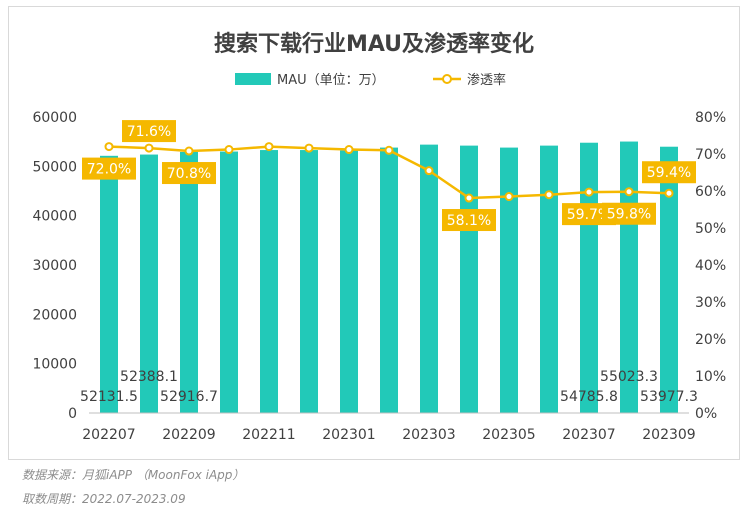 Image resolution: width=754 pixels, height=520 pixels. I want to click on y-left-tick-label: 40000, so click(54, 217).